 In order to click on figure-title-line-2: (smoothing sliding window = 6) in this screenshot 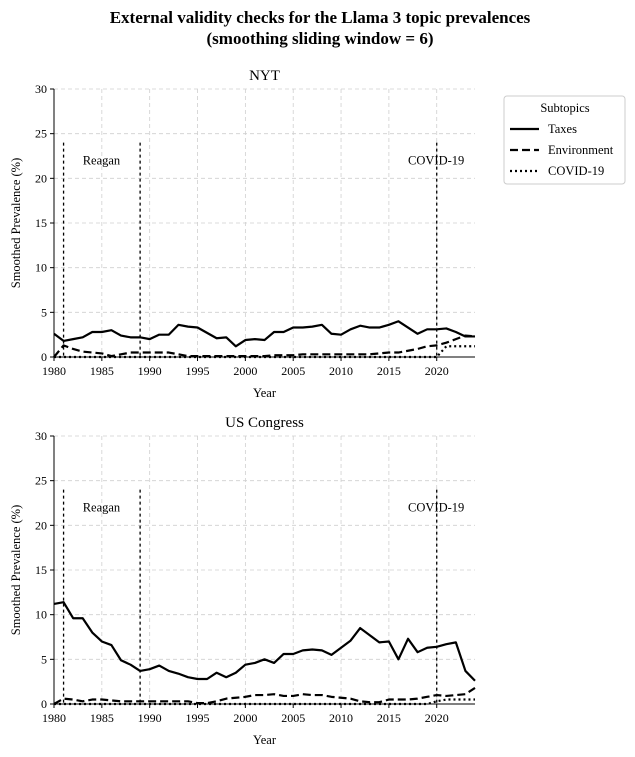, I will do `click(320, 38)`.